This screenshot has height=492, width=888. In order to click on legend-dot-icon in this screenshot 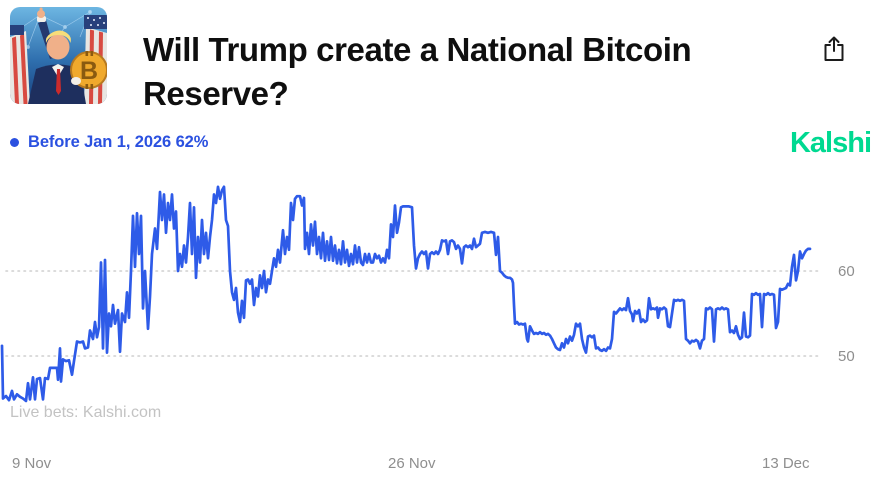, I will do `click(14, 142)`.